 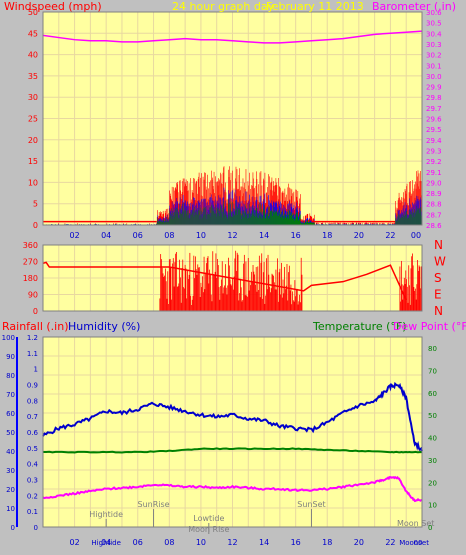 What do you see at coordinates (33, 119) in the screenshot?
I see `y-tick-label: 25` at bounding box center [33, 119].